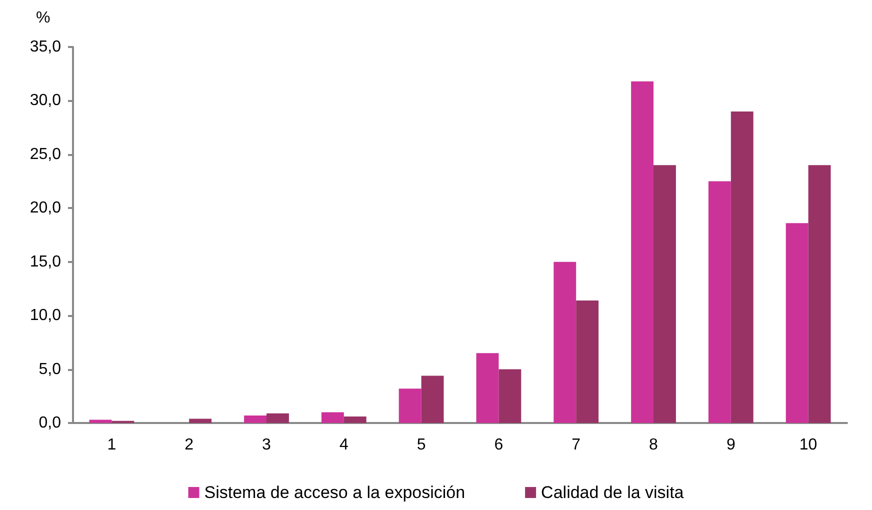  Describe the element at coordinates (46, 315) in the screenshot. I see `y-tick-label: 10,0` at that location.